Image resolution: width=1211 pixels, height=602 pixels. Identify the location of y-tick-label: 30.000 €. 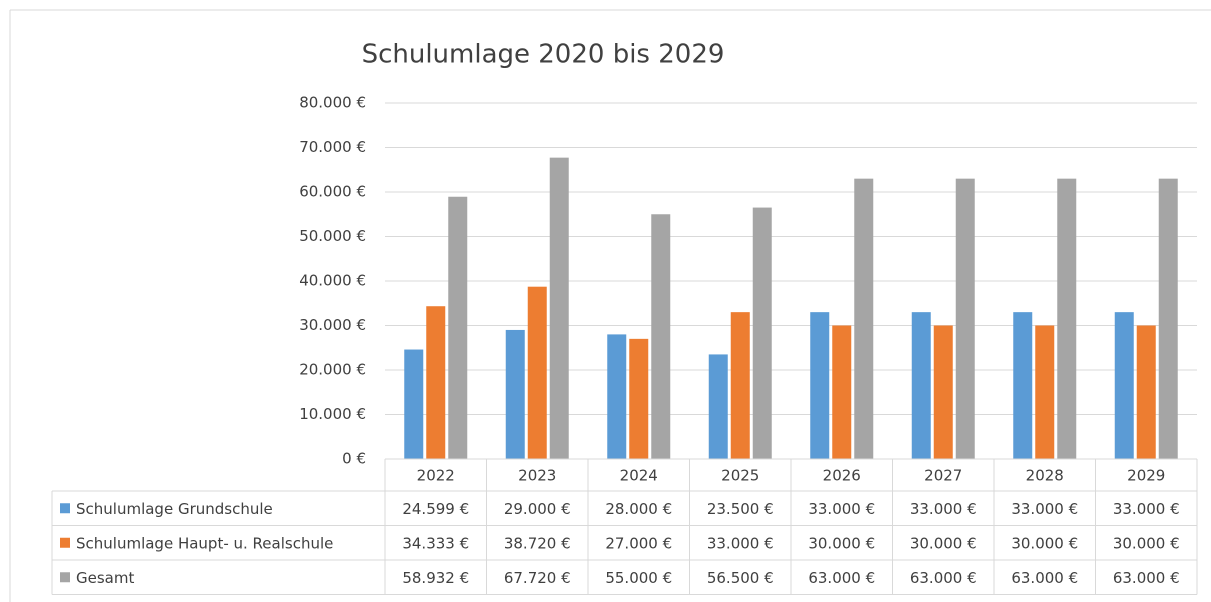
(332, 325).